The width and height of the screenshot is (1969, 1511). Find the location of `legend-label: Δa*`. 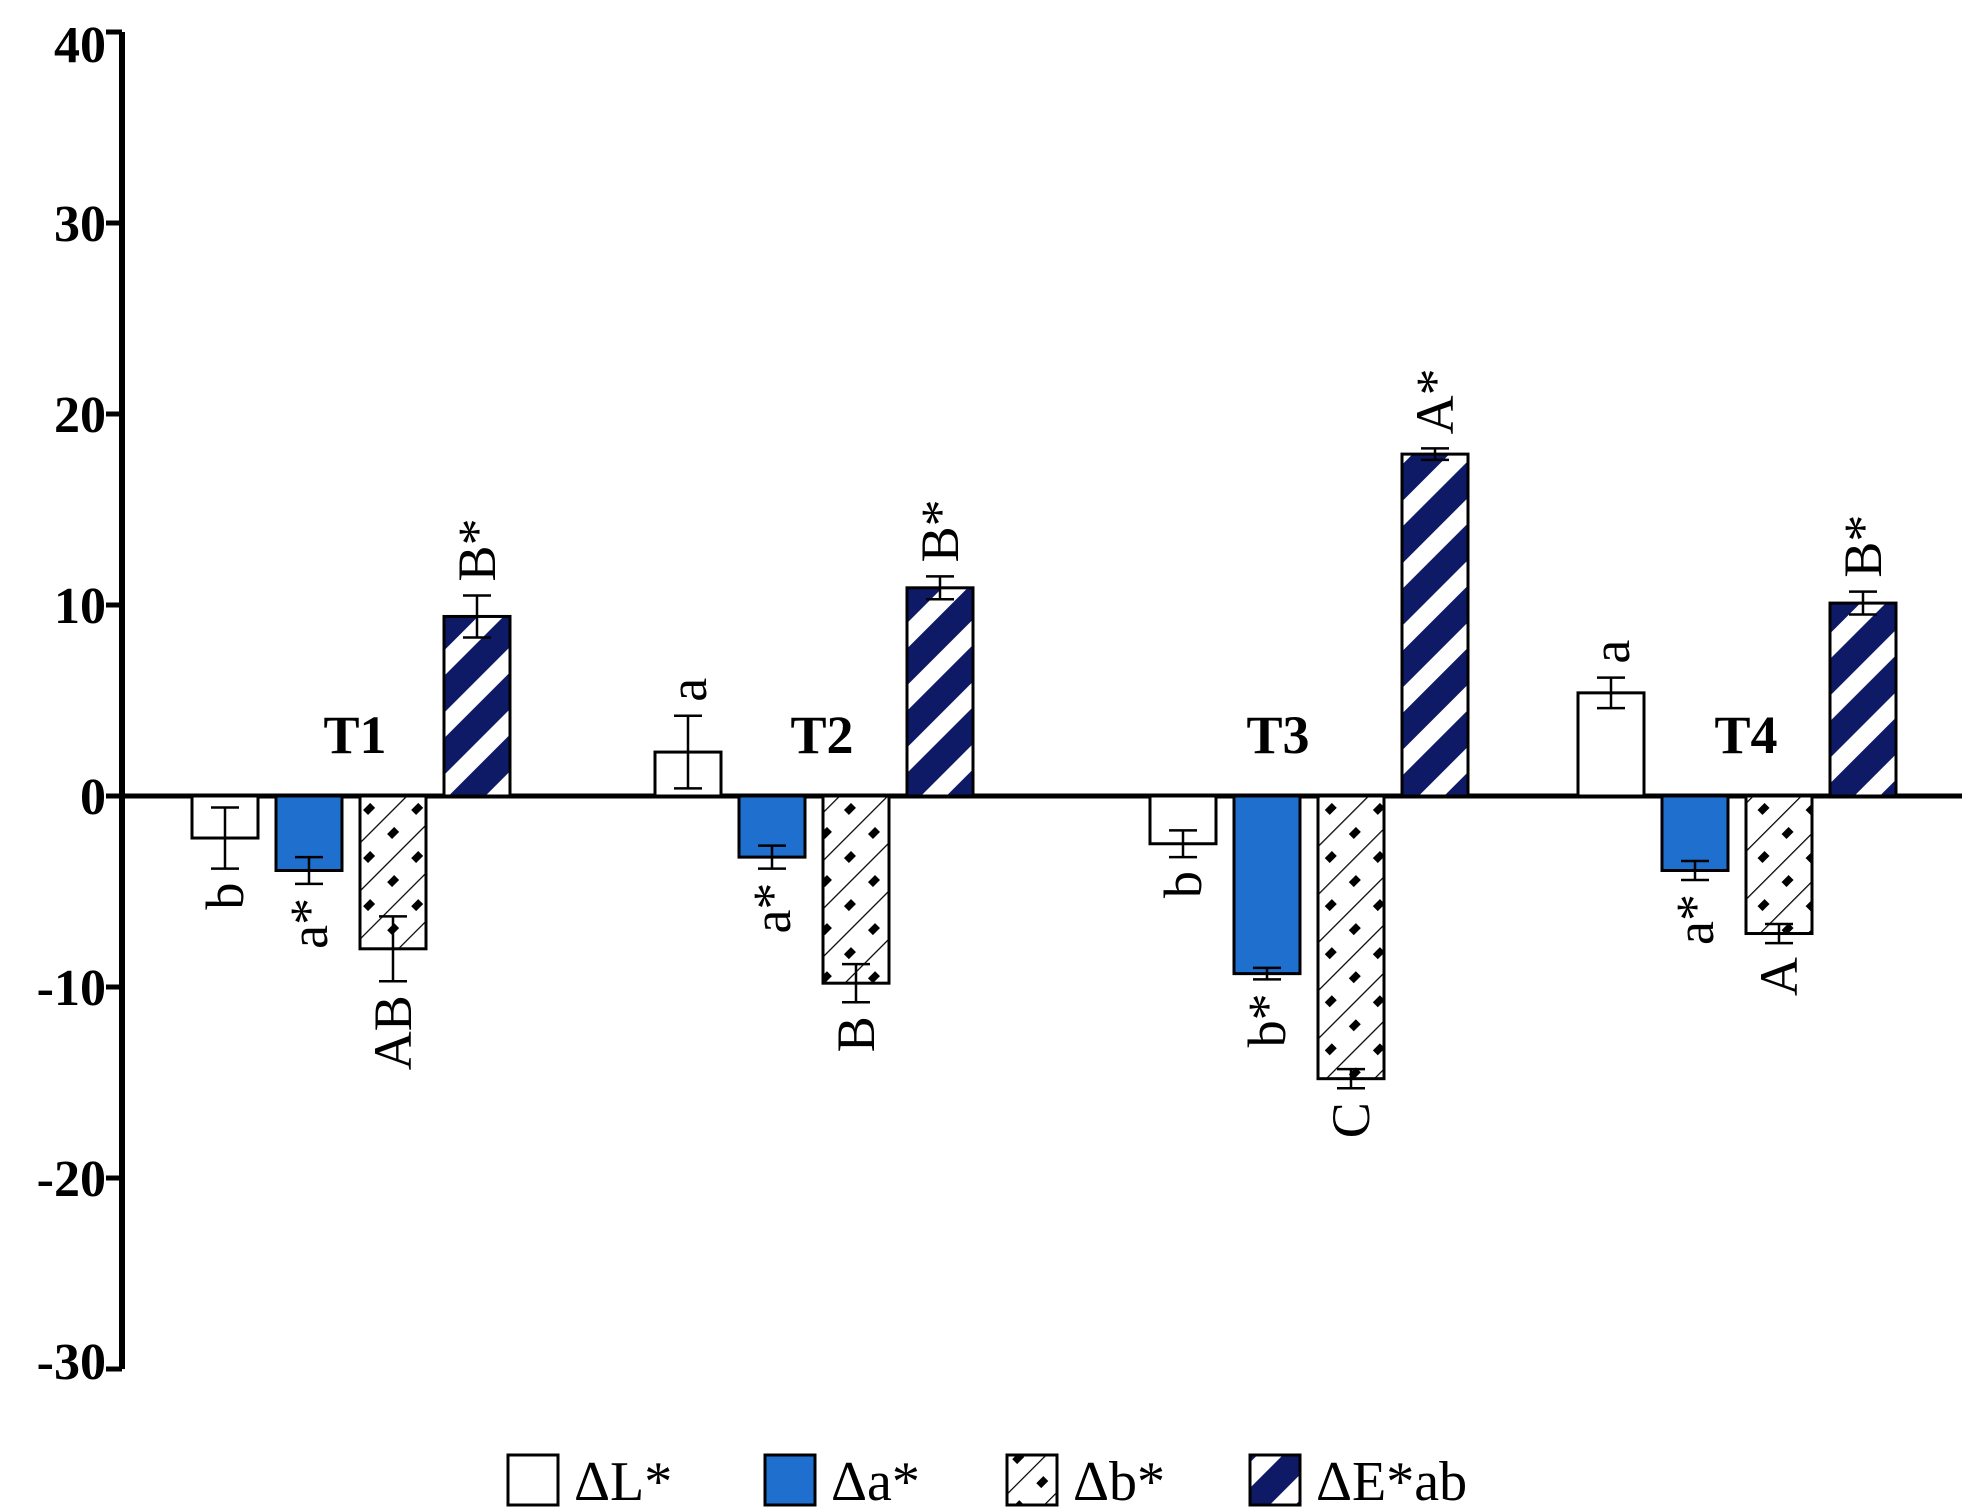

legend-label: Δa* is located at coordinates (875, 1481).